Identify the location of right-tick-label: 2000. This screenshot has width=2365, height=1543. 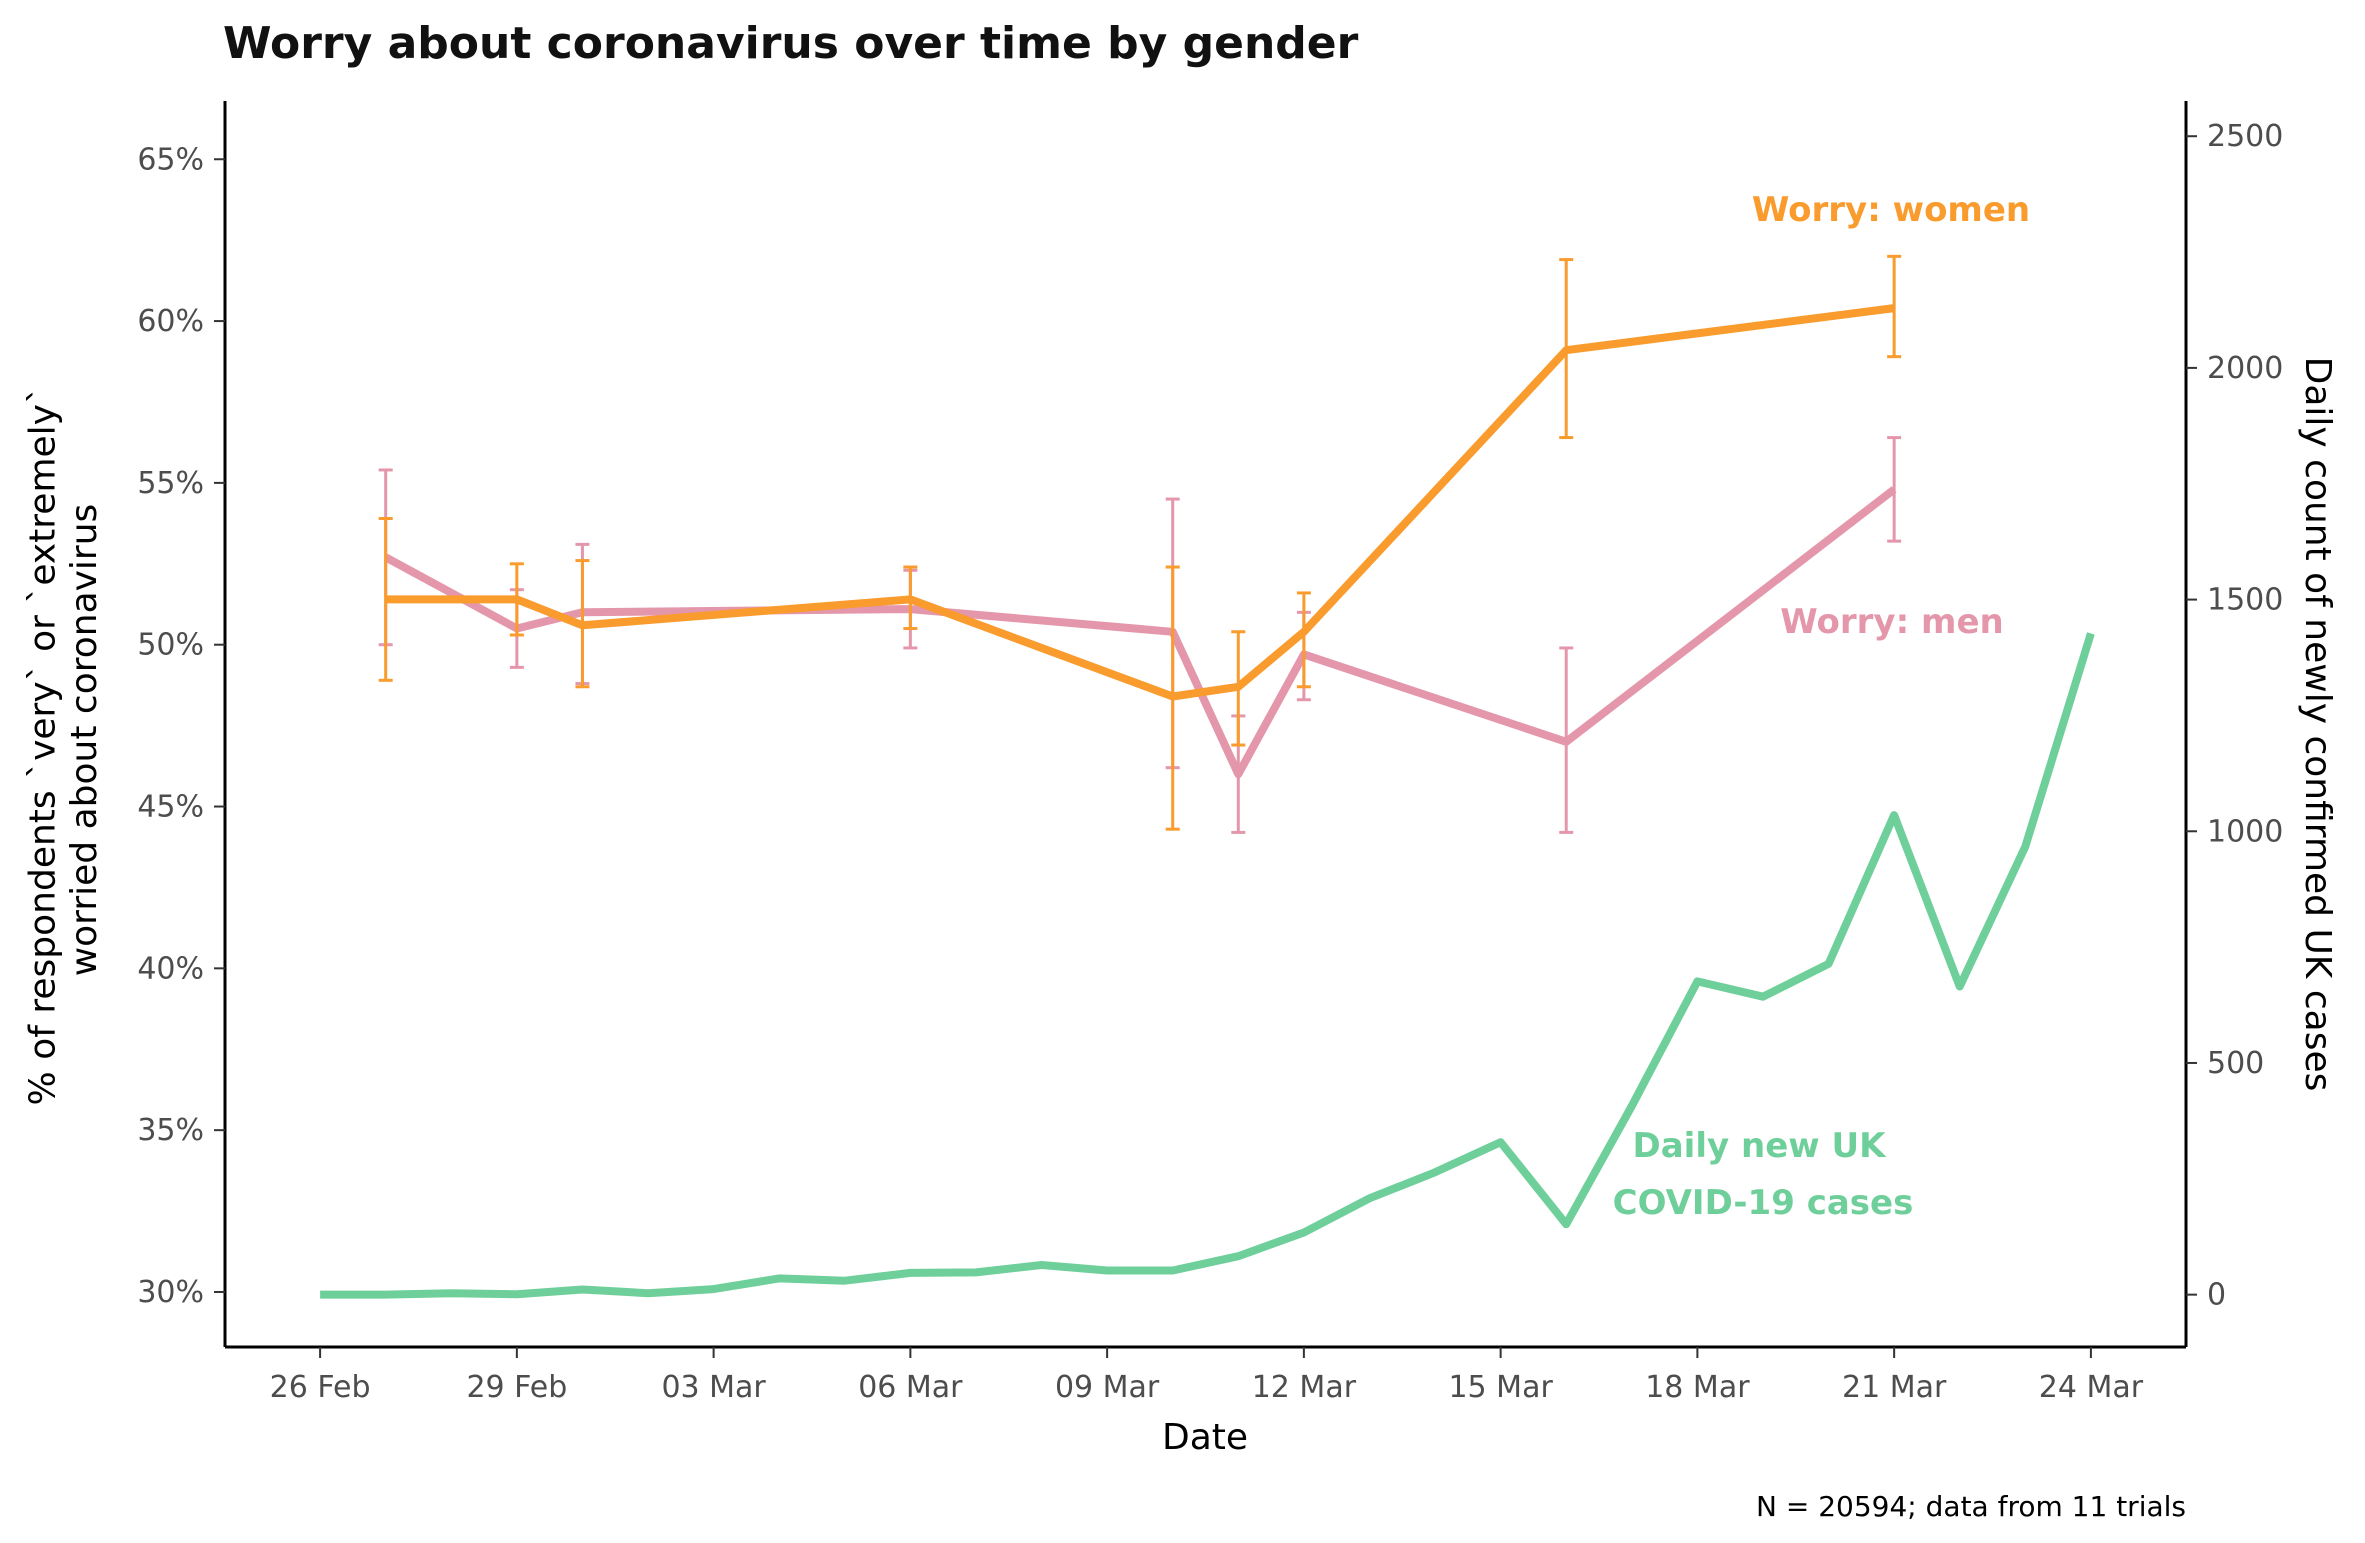
(2245, 368).